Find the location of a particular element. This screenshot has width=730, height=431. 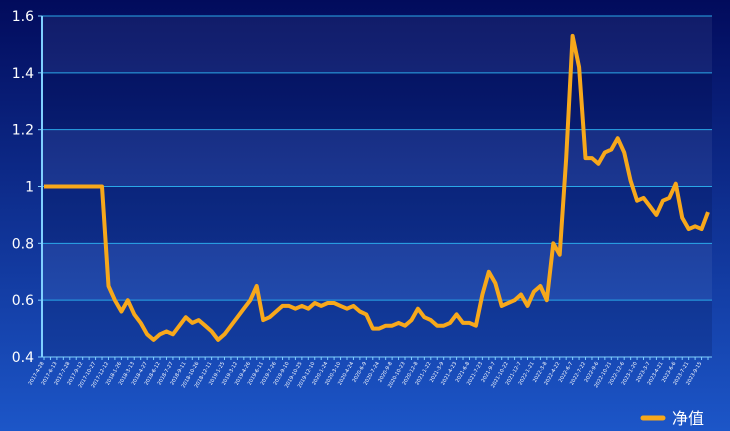

y-tick-label: 0.6 is located at coordinates (23, 301).